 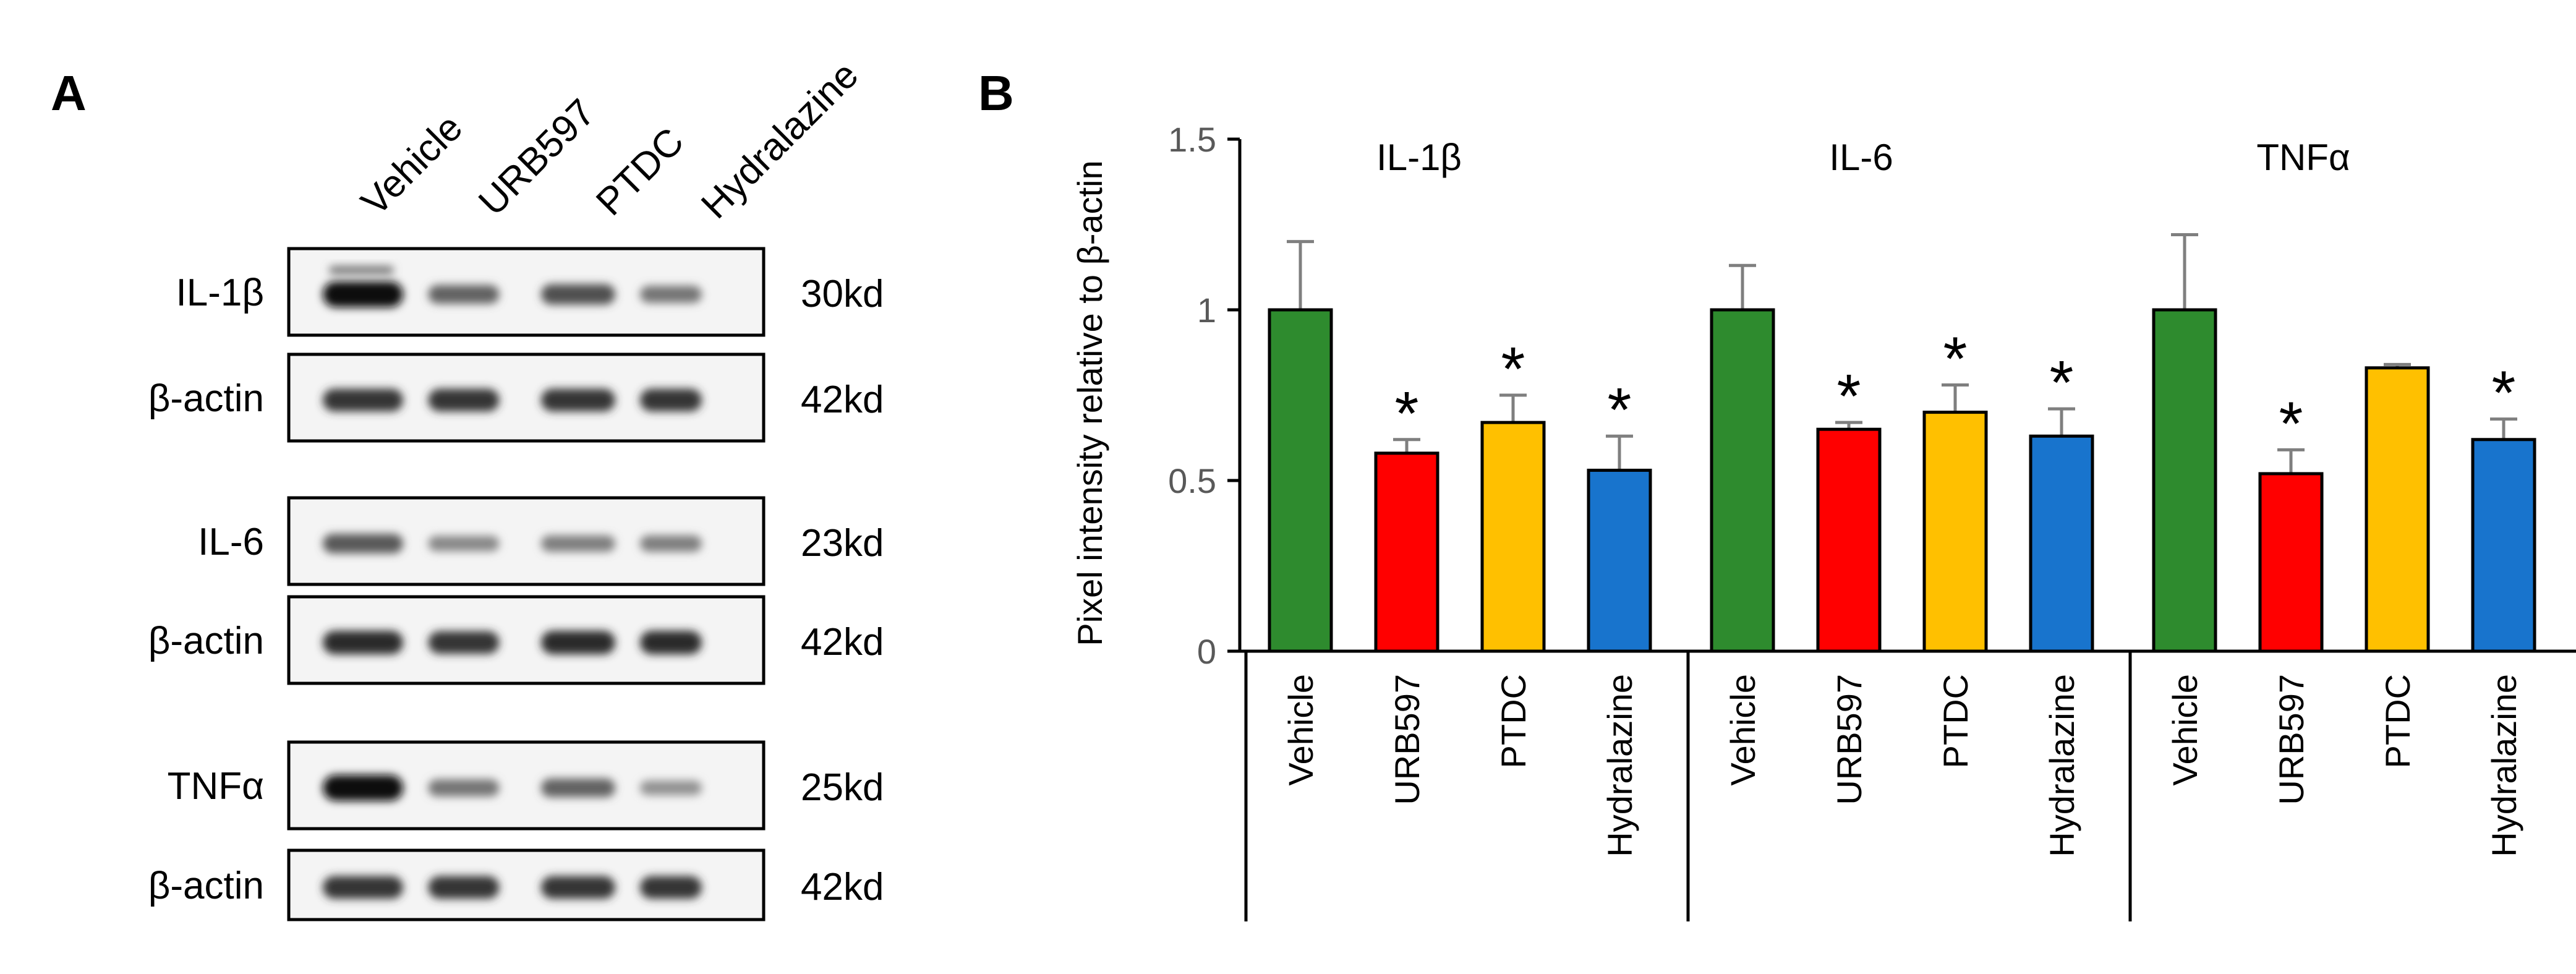 I want to click on y-axis-title: Pixel intensity relative to β-actin, so click(x=1089, y=403).